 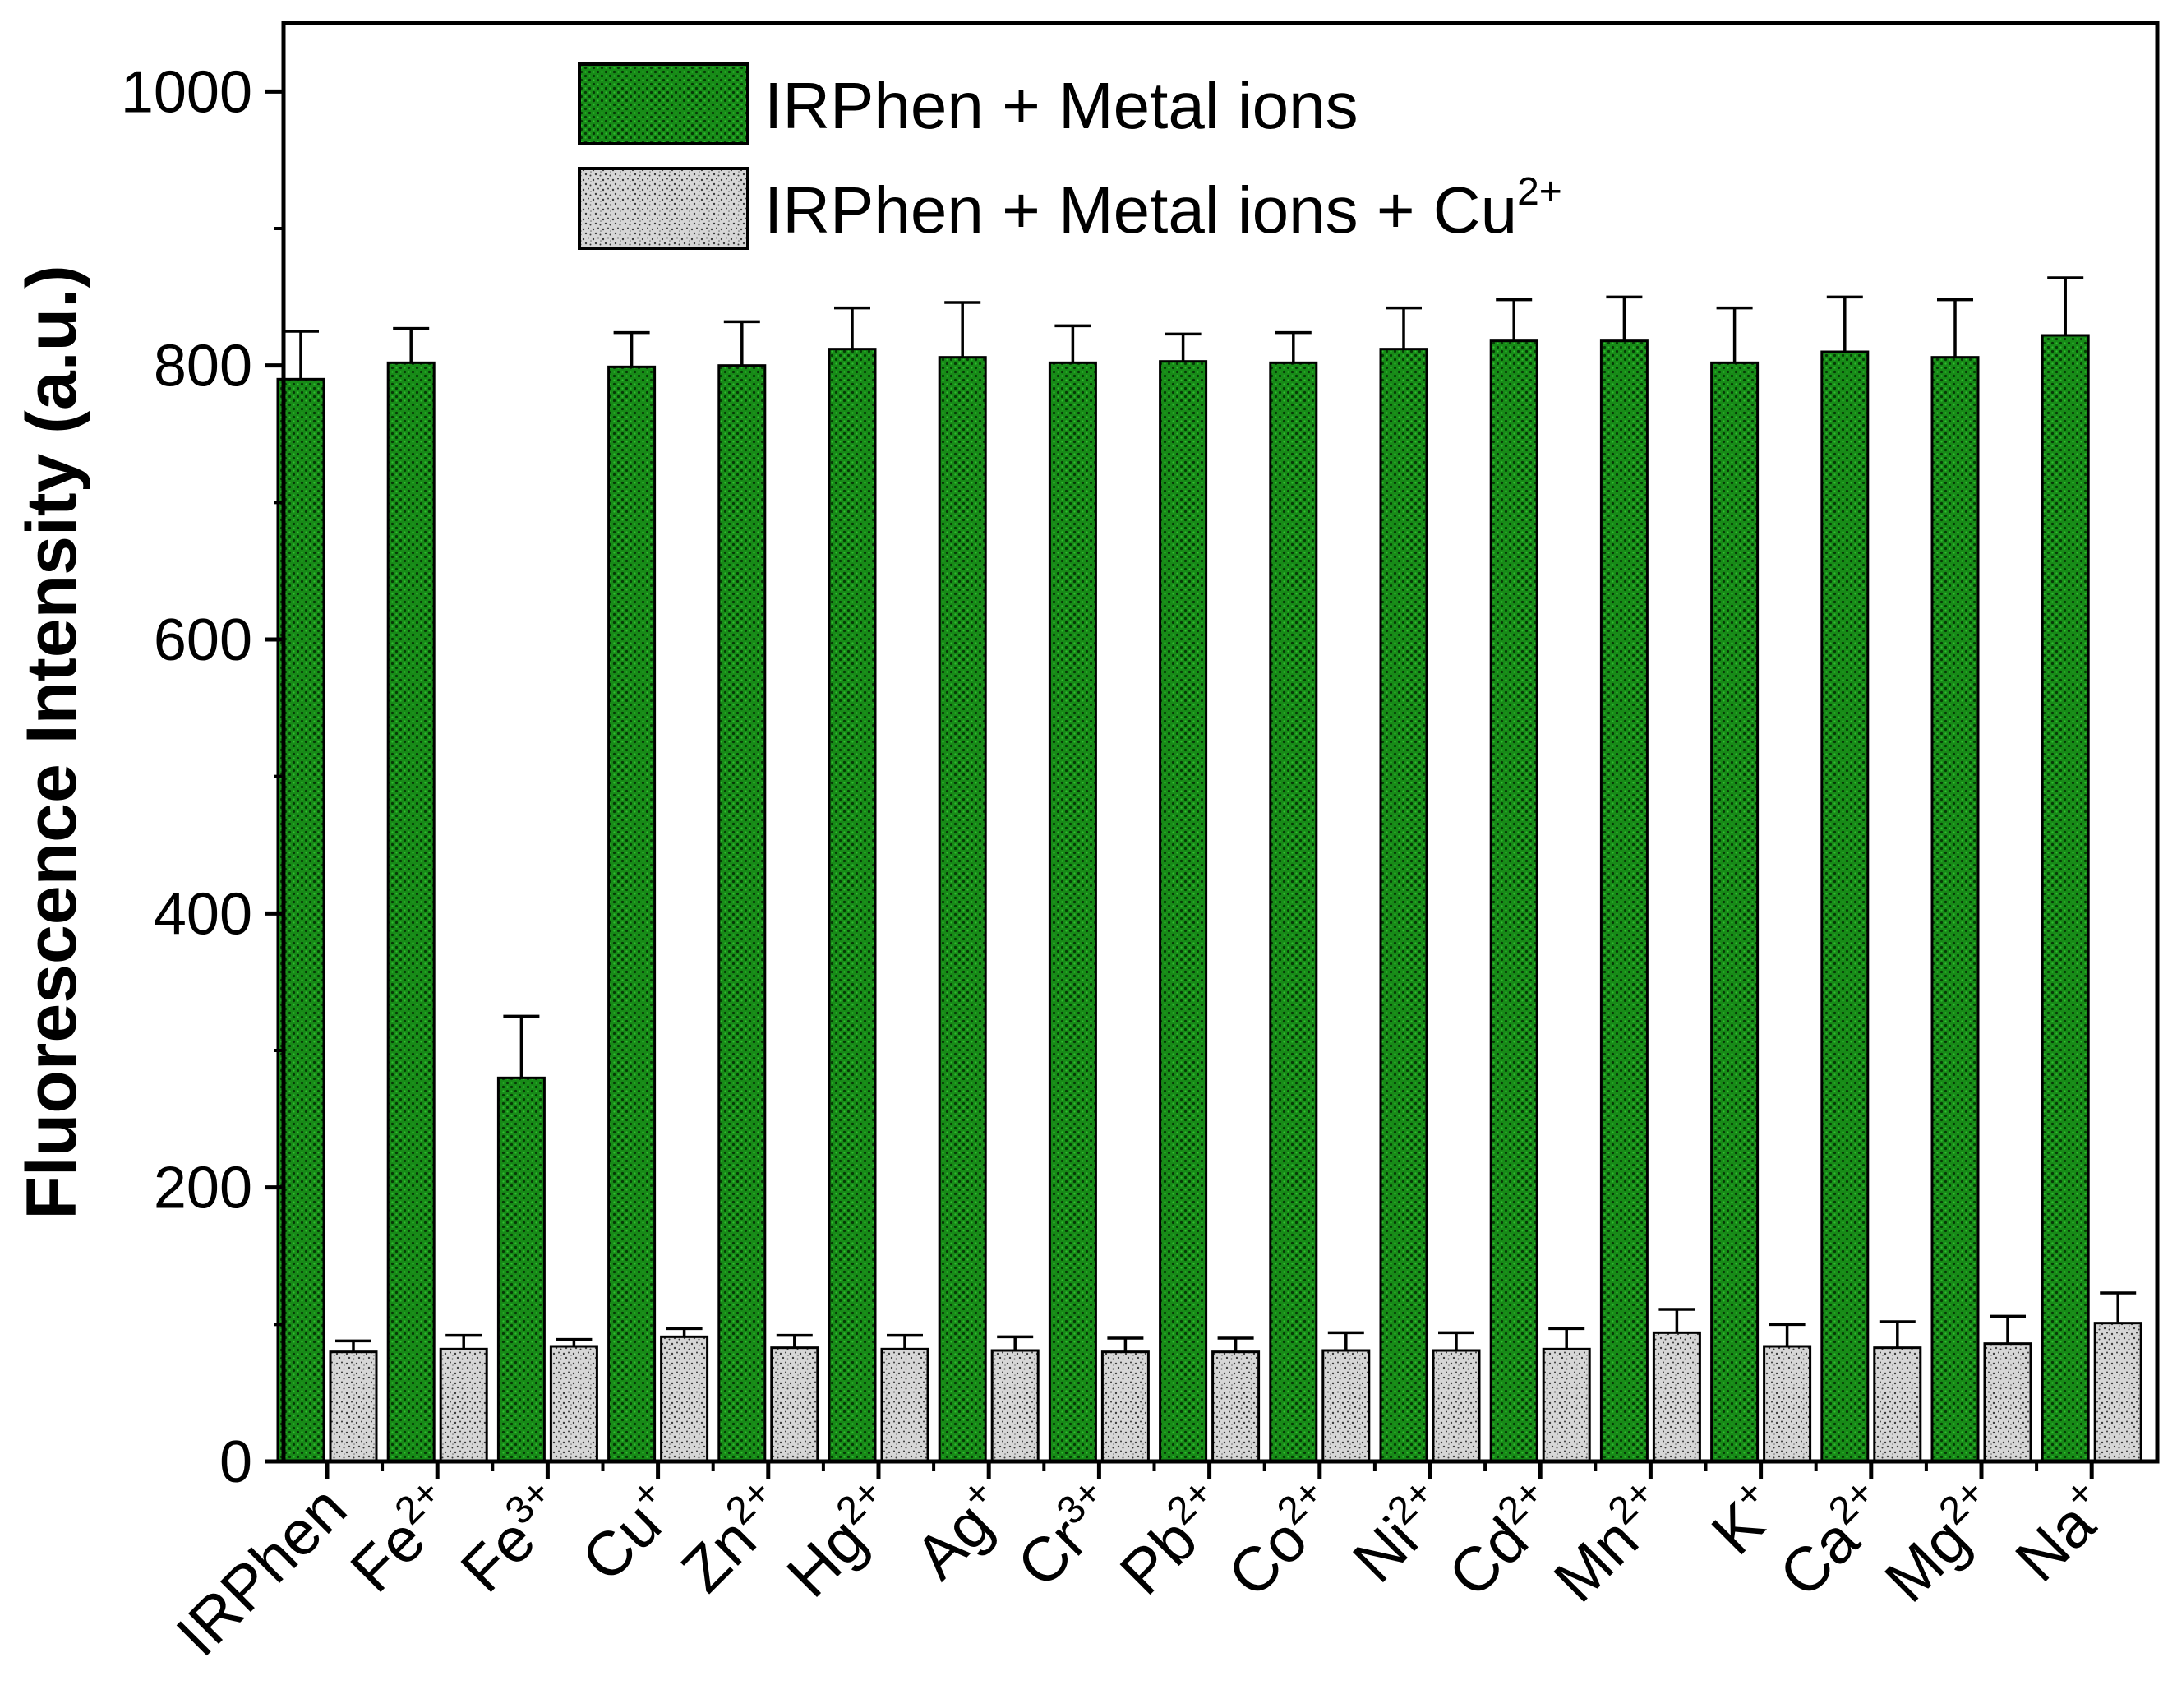 I want to click on y-tick-label-1000: 1000, so click(x=186, y=92).